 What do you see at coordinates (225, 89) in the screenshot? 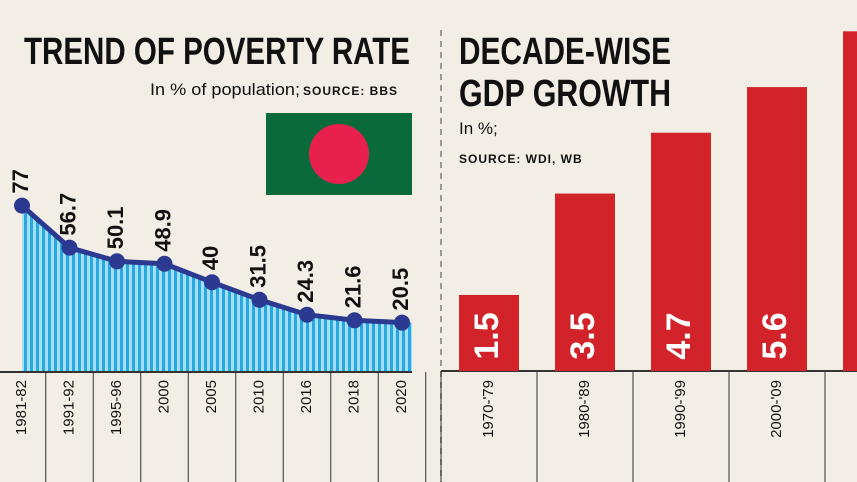
I see `subtitle: In % of population;` at bounding box center [225, 89].